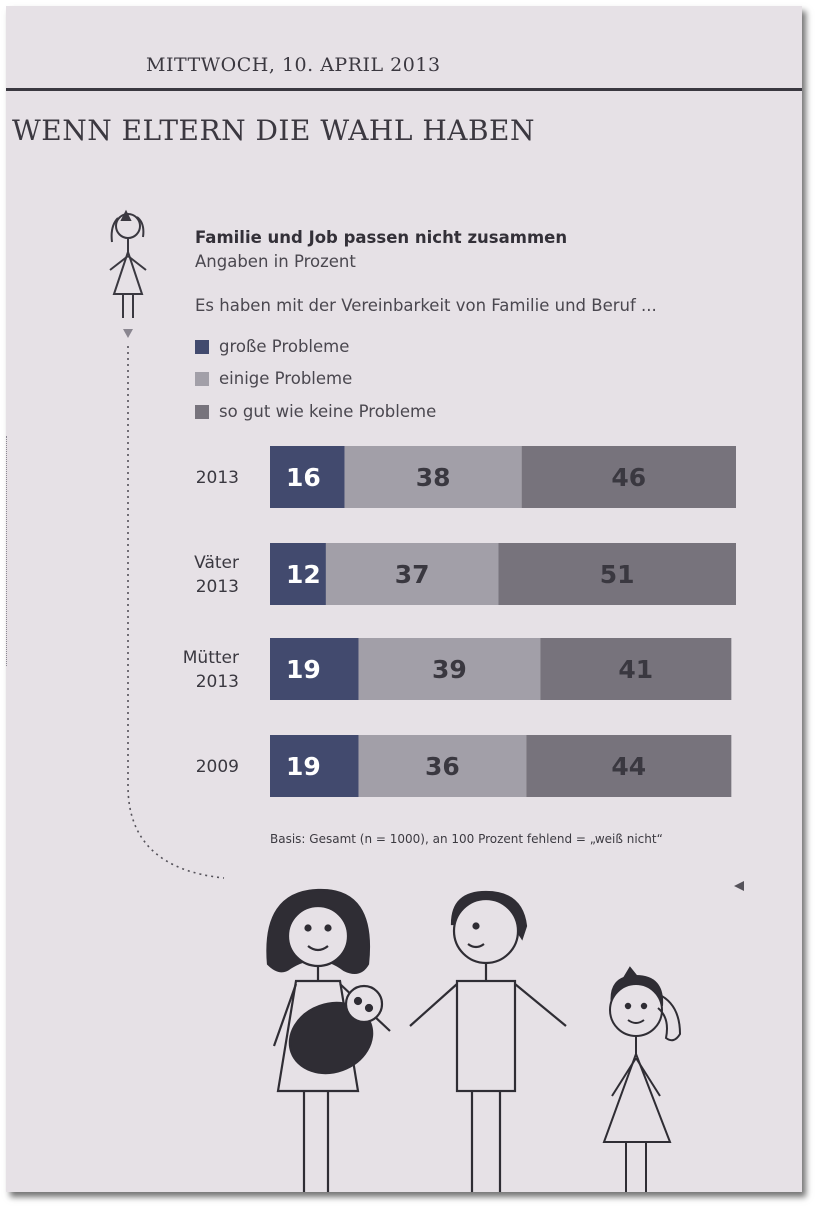 The height and width of the screenshot is (1219, 830). Describe the element at coordinates (128, 263) in the screenshot. I see `girl-icon` at that location.